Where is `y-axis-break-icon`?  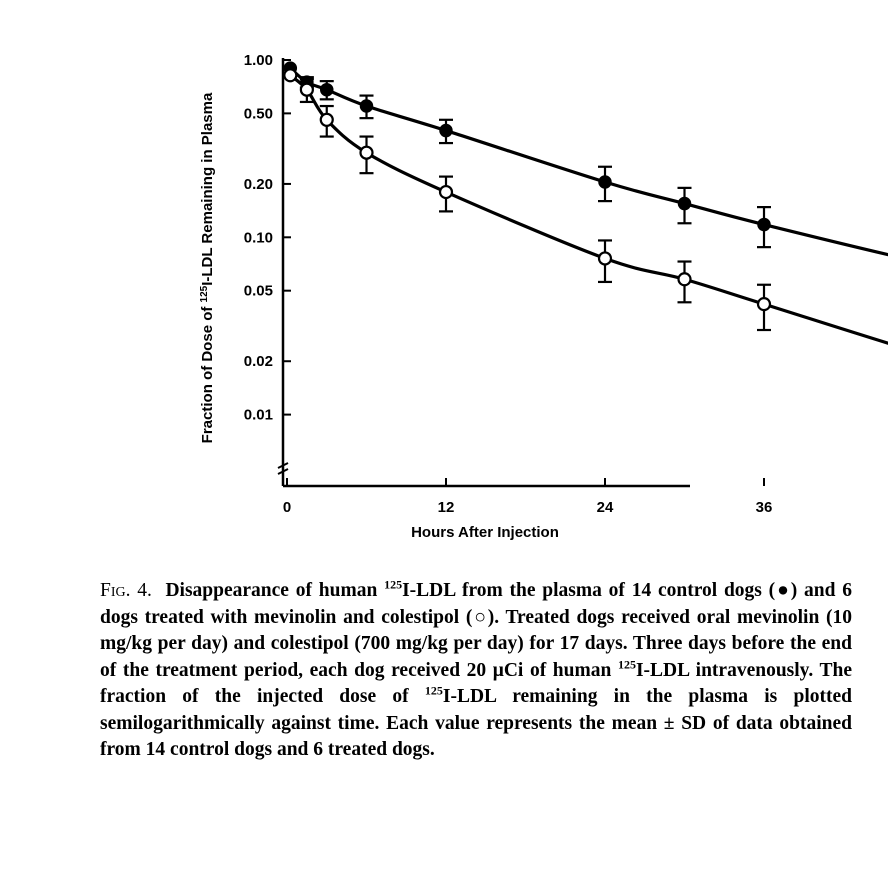 y-axis-break-icon is located at coordinates (283, 468).